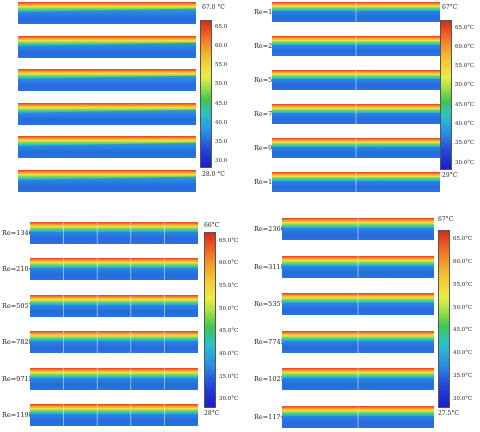  What do you see at coordinates (450, 175) in the screenshot?
I see `colorbar-min-label: 29°C` at bounding box center [450, 175].